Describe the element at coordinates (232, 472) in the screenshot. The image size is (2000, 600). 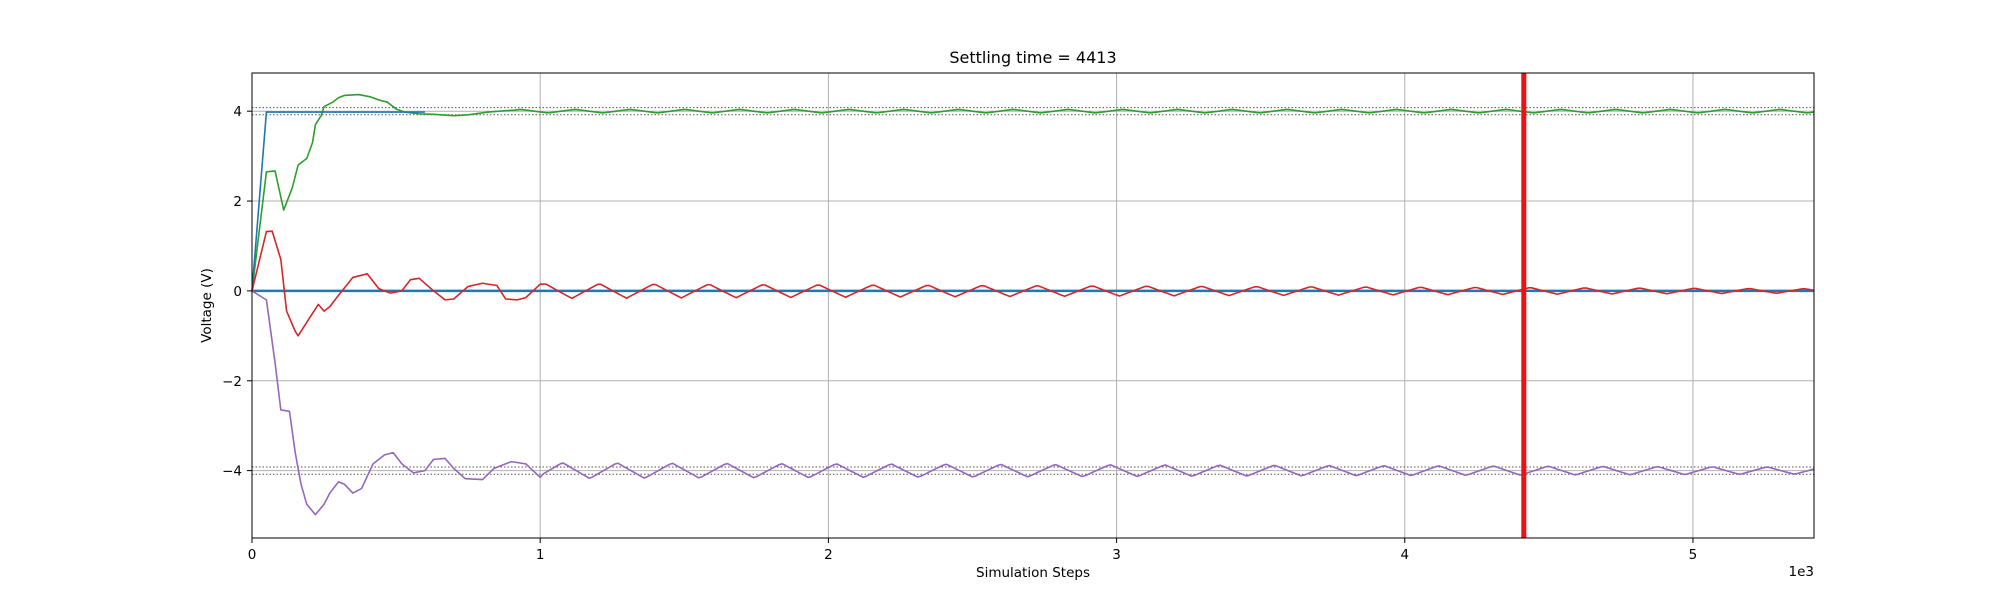
I see `y-tick-label: −4` at that location.